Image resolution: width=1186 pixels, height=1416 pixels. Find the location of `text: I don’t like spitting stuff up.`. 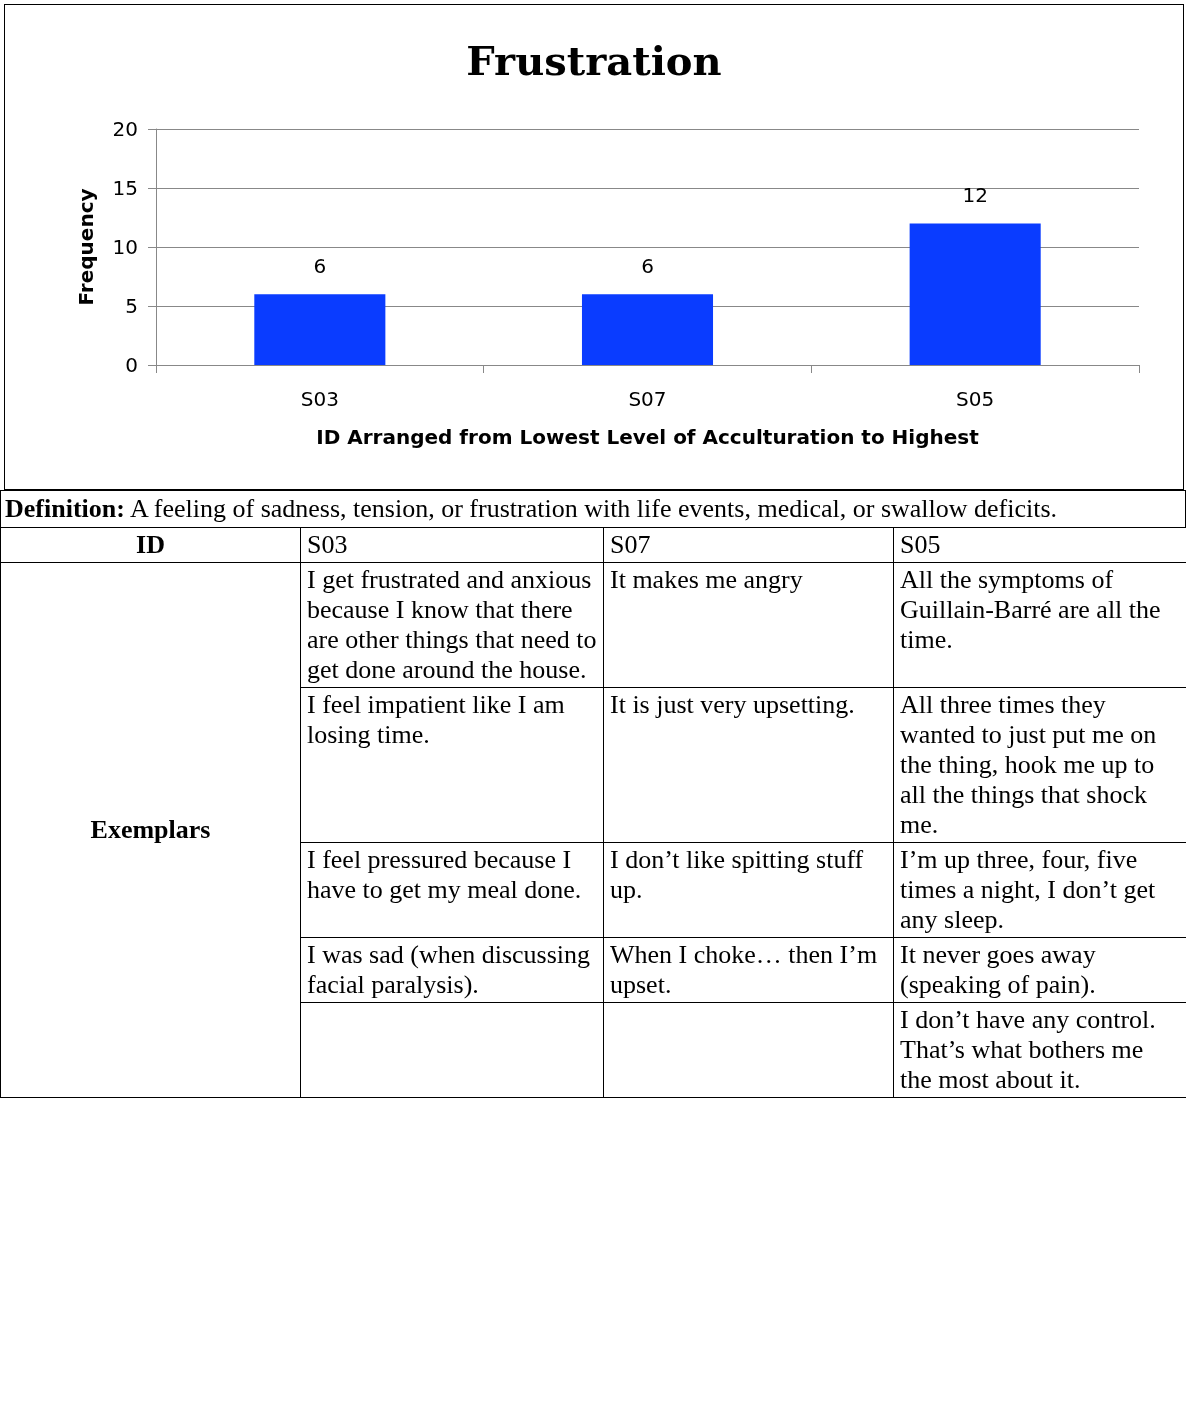

text: I don’t like spitting stuff up. is located at coordinates (737, 874).